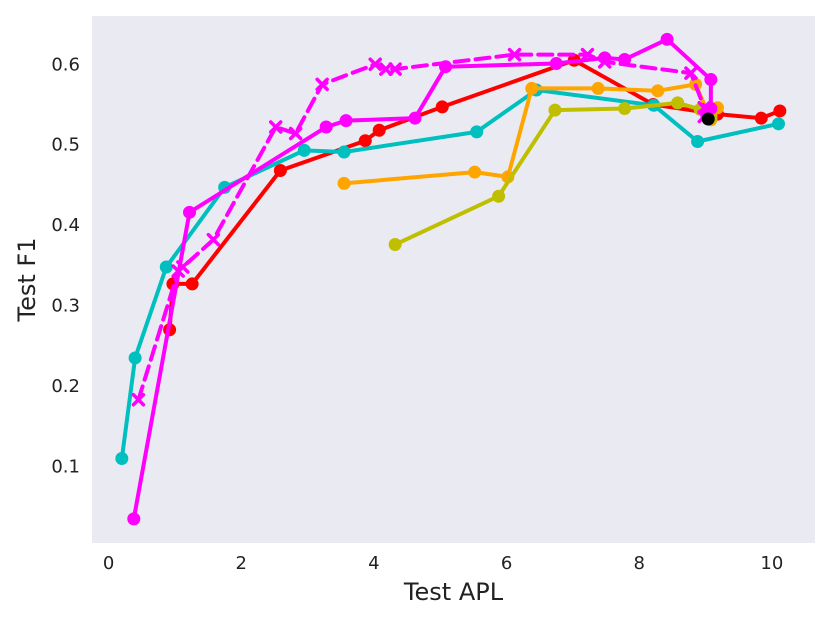  I want to click on y-tick-label: 0.1, so click(65, 467).